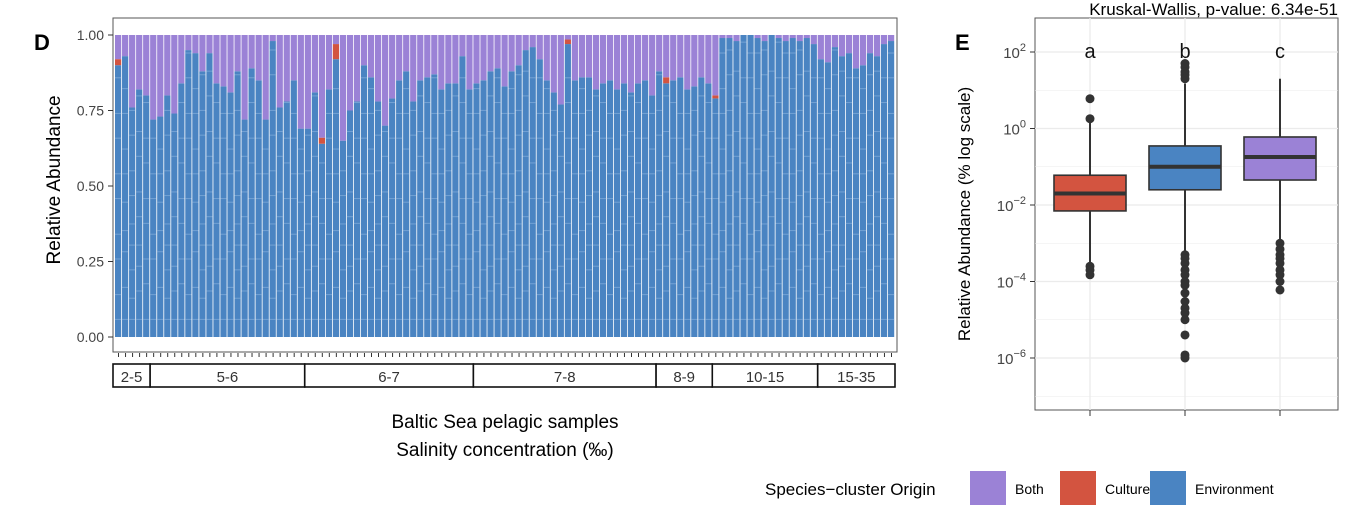  What do you see at coordinates (567, 42) in the screenshot?
I see `bar-cultures` at bounding box center [567, 42].